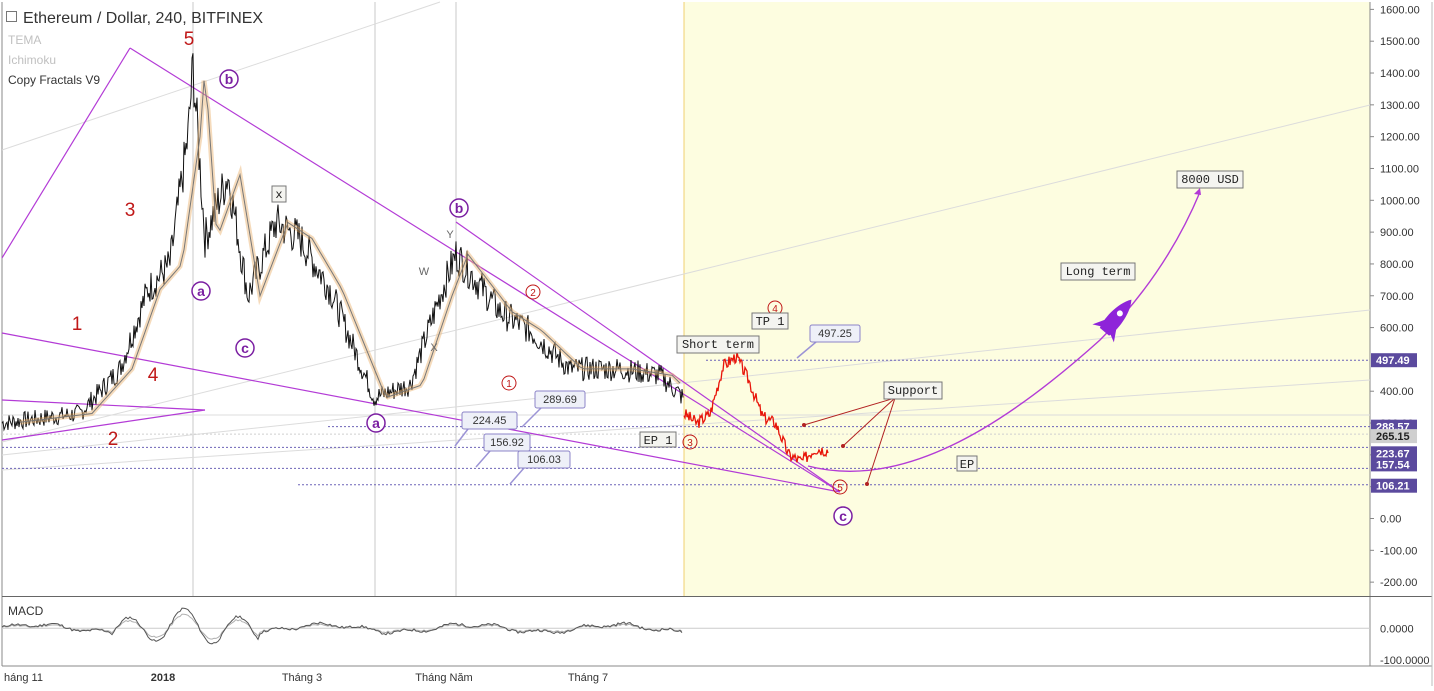 The height and width of the screenshot is (691, 1434). What do you see at coordinates (1405, 661) in the screenshot?
I see `macd-axis-tick-label: -100.0000` at bounding box center [1405, 661].